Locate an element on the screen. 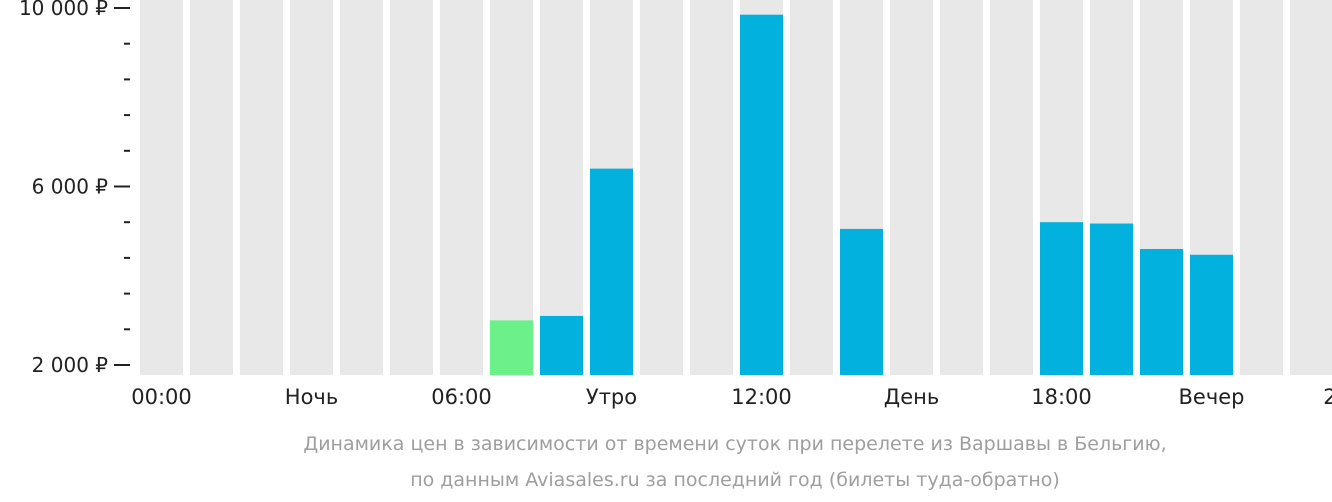 This screenshot has width=1332, height=502. y-tick-label: 2 000 ₽ is located at coordinates (70, 365).